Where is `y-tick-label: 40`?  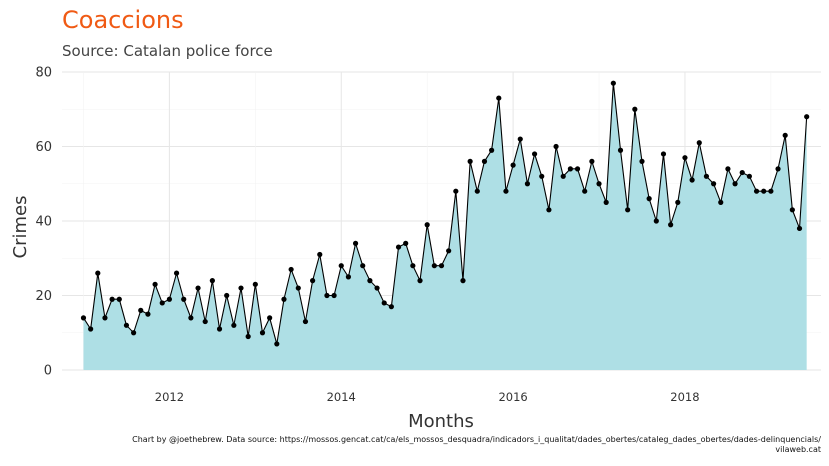 y-tick-label: 40 is located at coordinates (43, 222).